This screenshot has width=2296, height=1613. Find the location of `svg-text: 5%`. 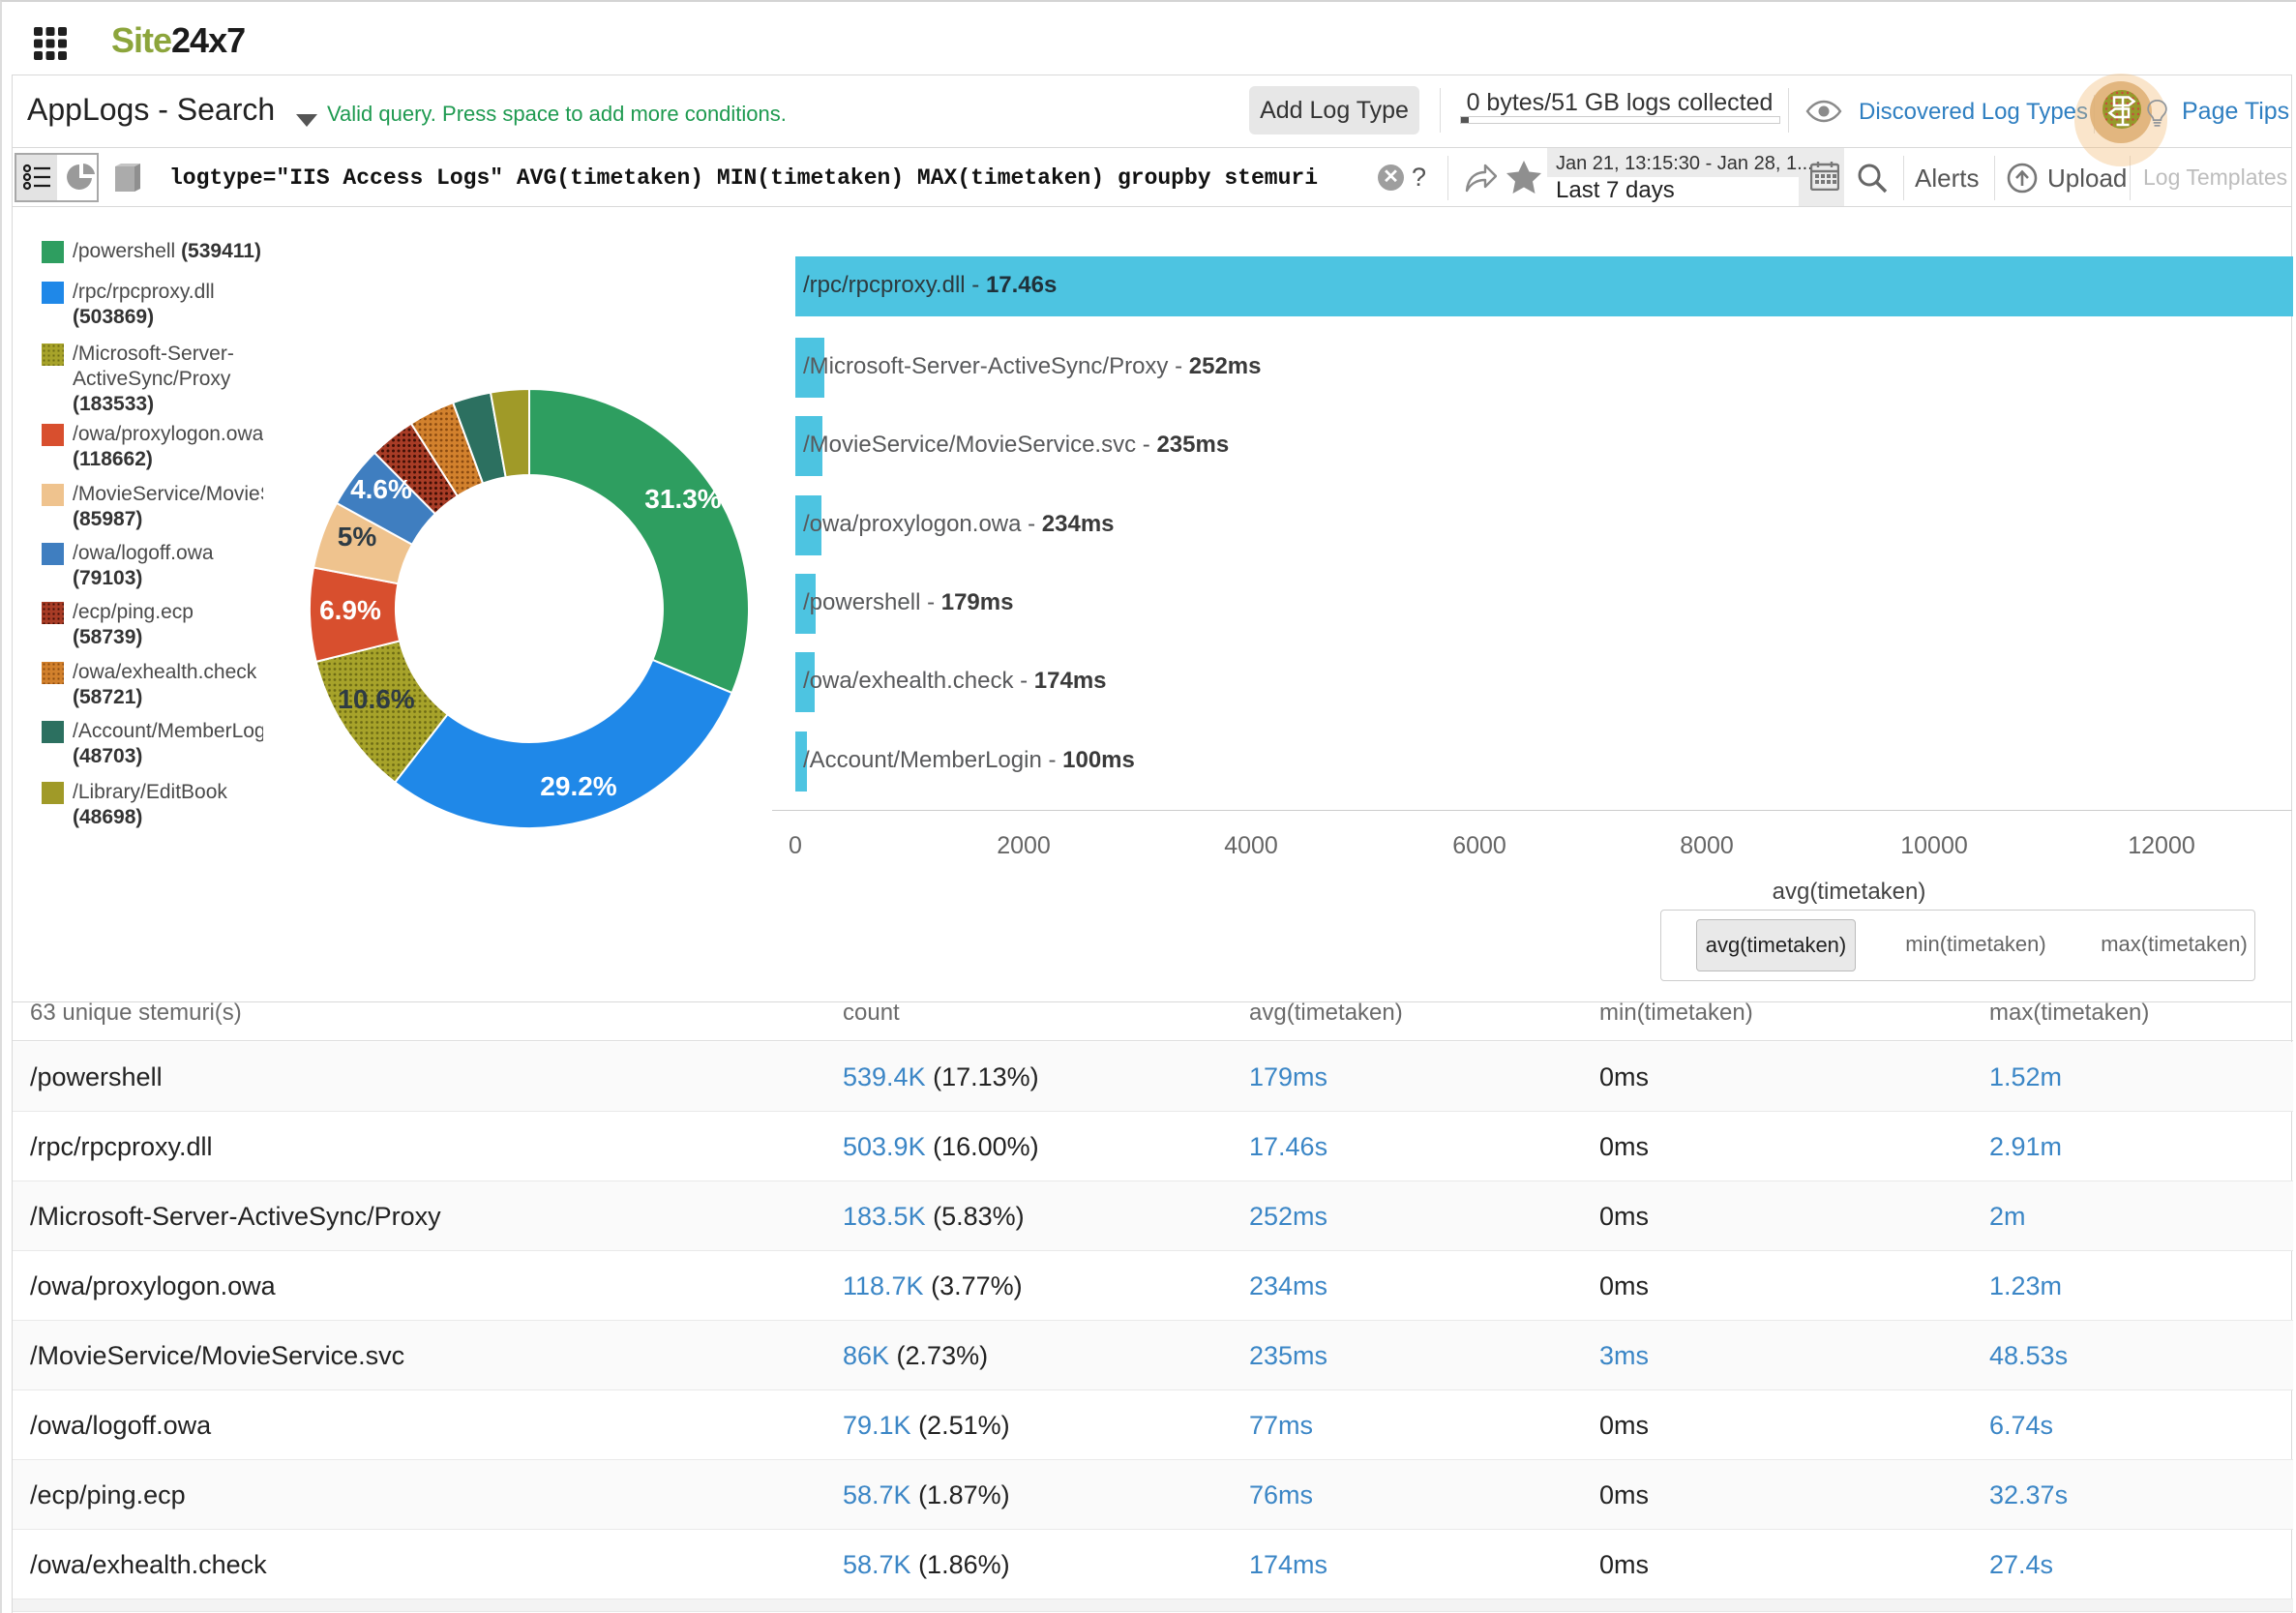

svg-text: 5% is located at coordinates (357, 537).